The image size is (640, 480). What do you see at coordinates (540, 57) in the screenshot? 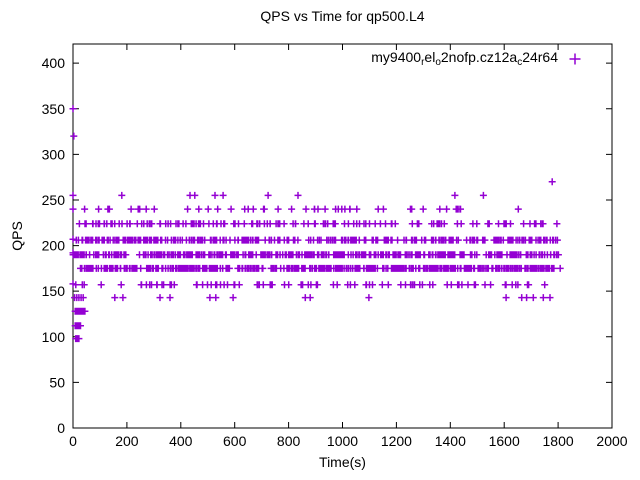
I see `legend-label-segment: 24r64` at bounding box center [540, 57].